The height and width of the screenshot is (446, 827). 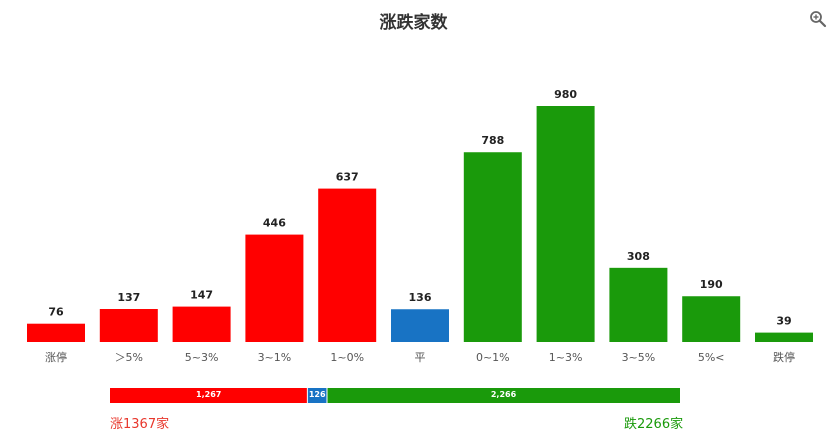 I want to click on value-label-0: 76, so click(x=56, y=312).